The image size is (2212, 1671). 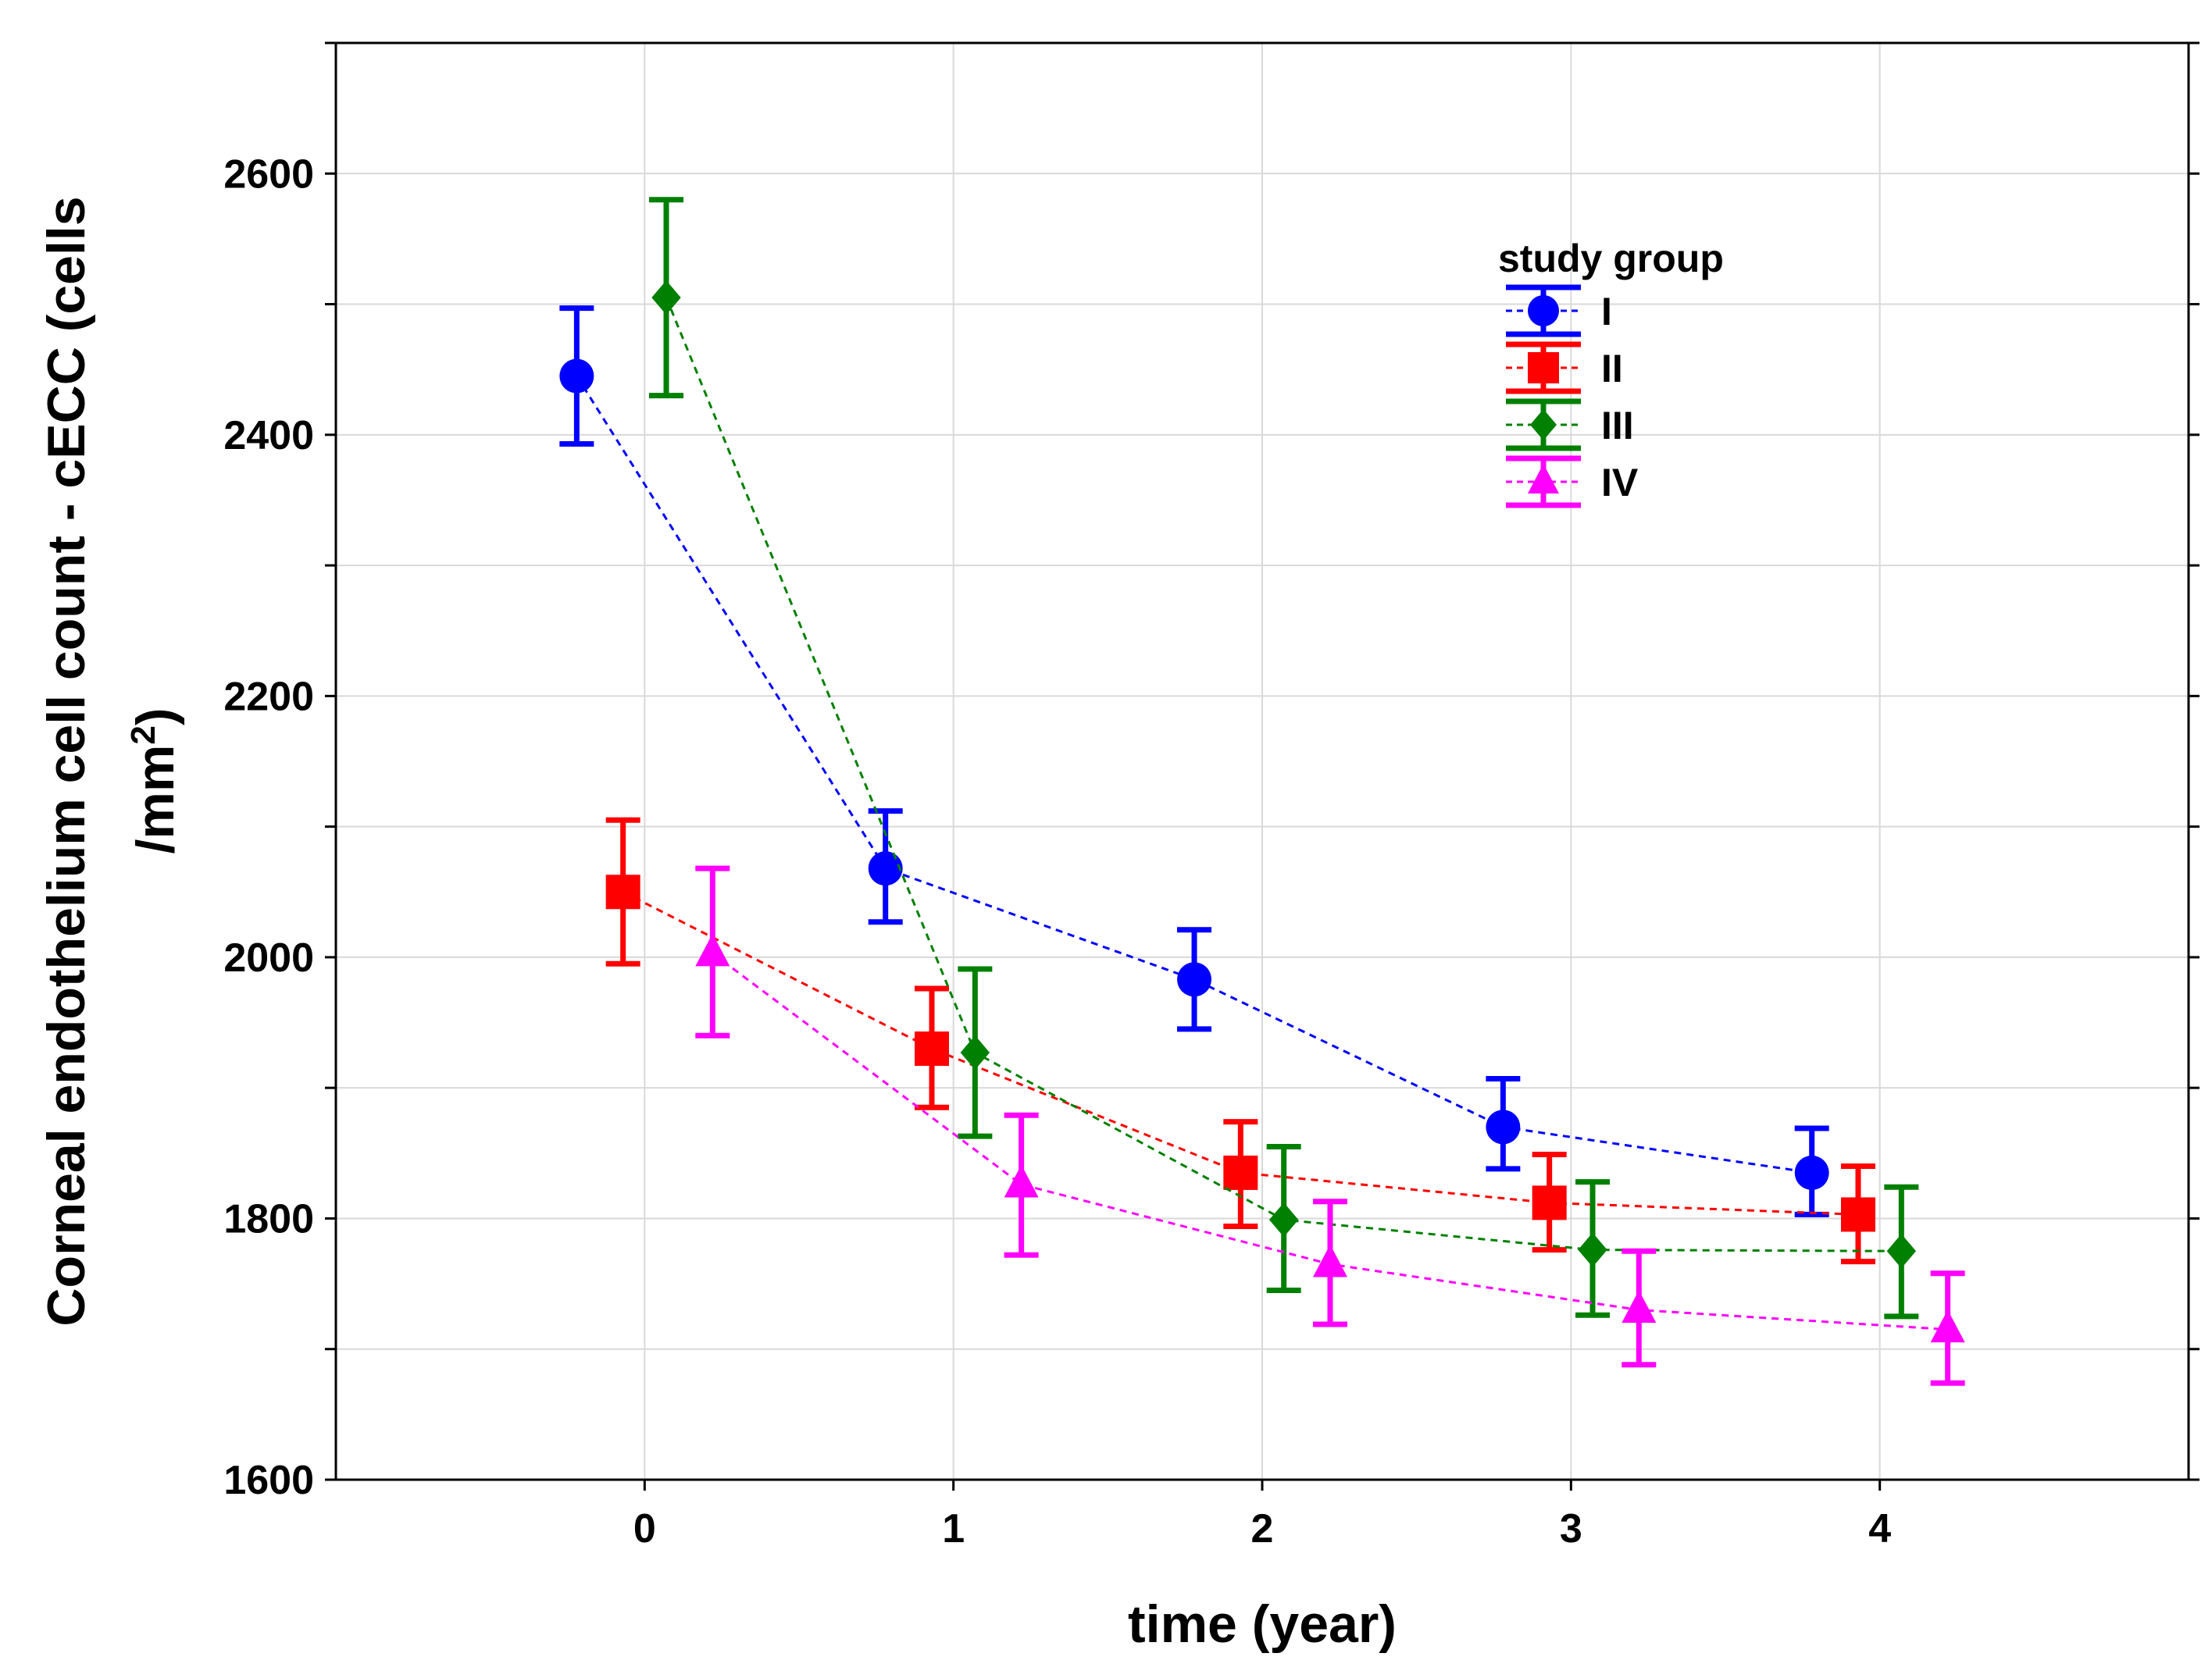 I want to click on y-tick-label: 2000, so click(x=268, y=958).